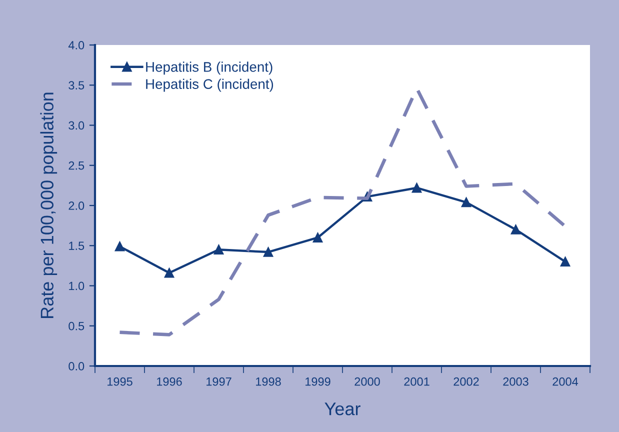 This screenshot has width=619, height=432. I want to click on x-tick-label: 2002, so click(466, 381).